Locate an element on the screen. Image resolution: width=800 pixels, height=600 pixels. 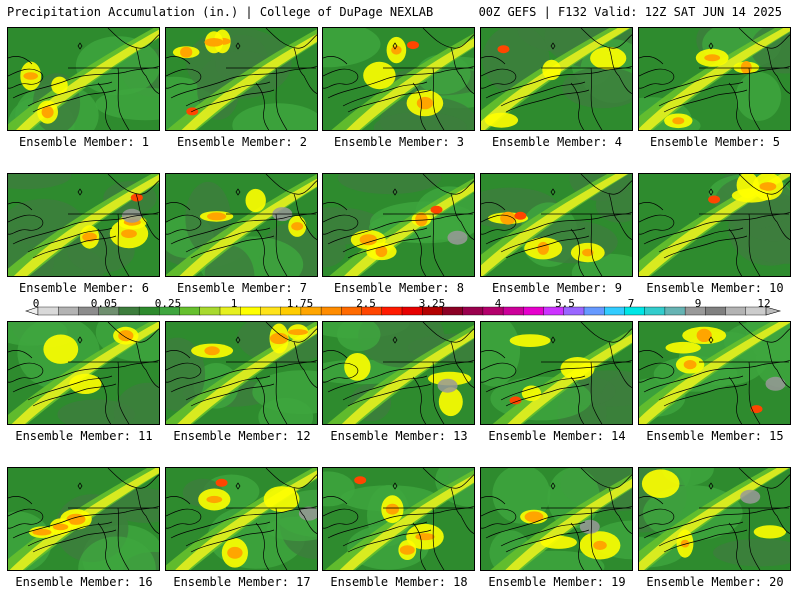
ensemble-member-label: Ensemble Member: 3 is located at coordinates (399, 142).